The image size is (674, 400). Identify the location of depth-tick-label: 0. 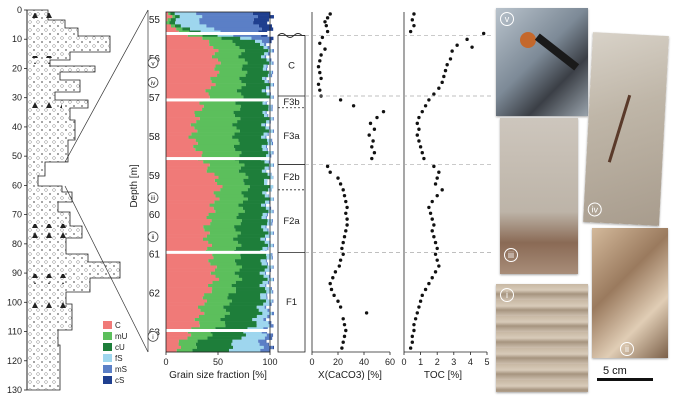
(19, 10).